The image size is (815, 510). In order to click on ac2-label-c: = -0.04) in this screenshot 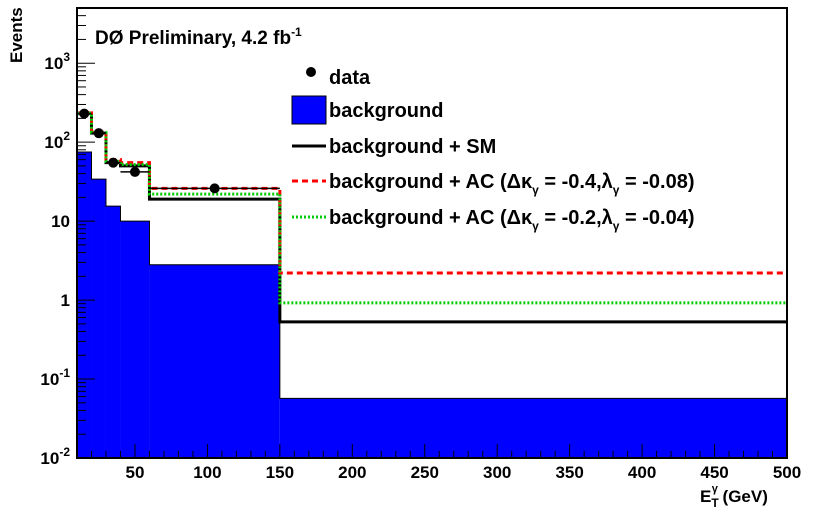, I will do `click(656, 218)`.